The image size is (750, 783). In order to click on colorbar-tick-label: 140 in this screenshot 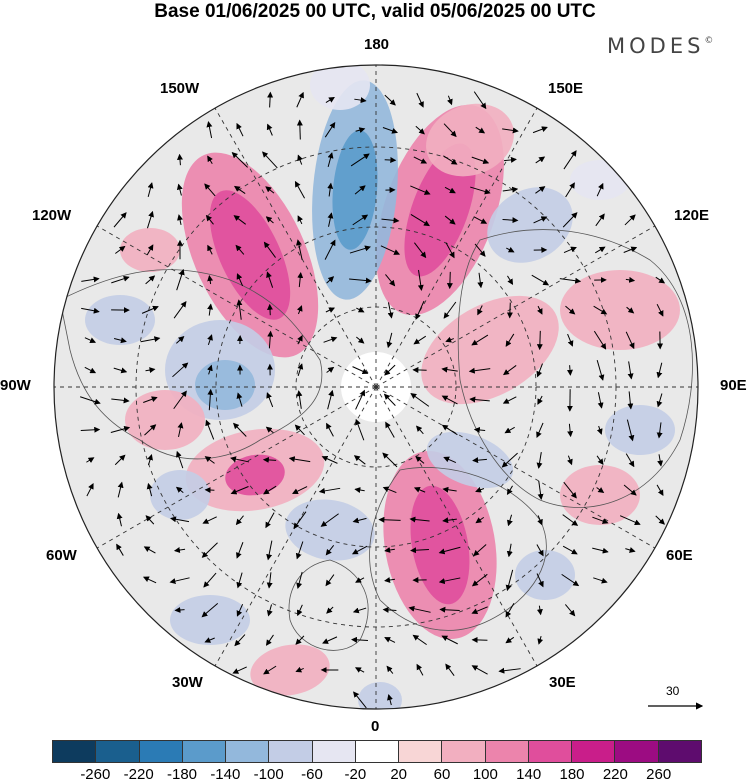, I will do `click(529, 774)`.